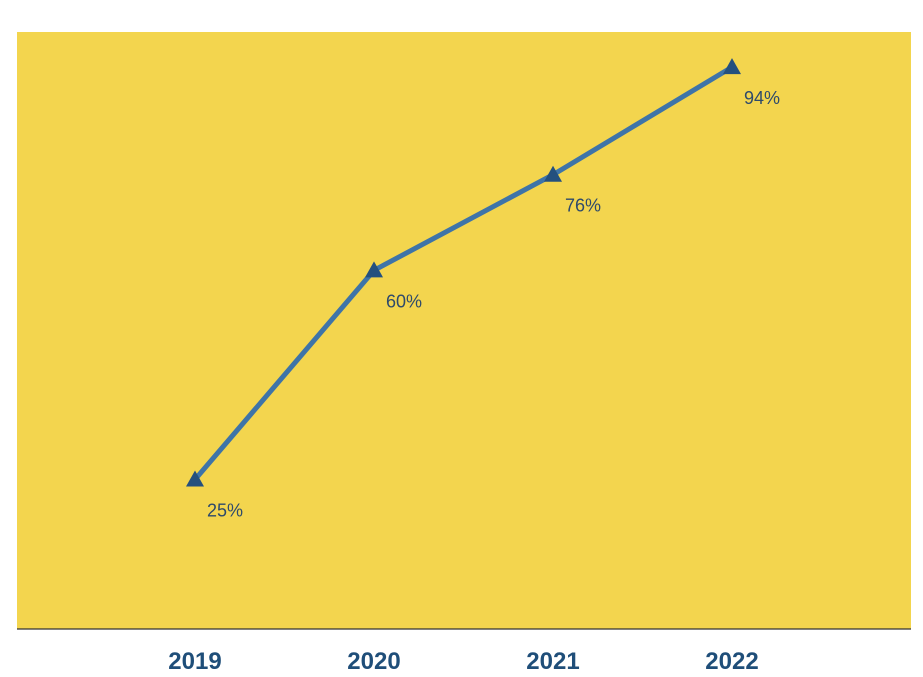 The width and height of the screenshot is (923, 677). What do you see at coordinates (552, 661) in the screenshot?
I see `x-tick-label: 2021` at bounding box center [552, 661].